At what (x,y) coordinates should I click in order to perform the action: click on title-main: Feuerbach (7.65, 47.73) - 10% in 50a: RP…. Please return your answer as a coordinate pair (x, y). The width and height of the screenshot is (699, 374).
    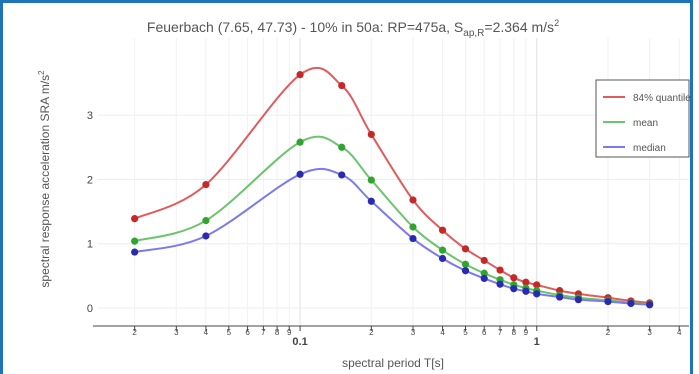
    Looking at the image, I should click on (305, 27).